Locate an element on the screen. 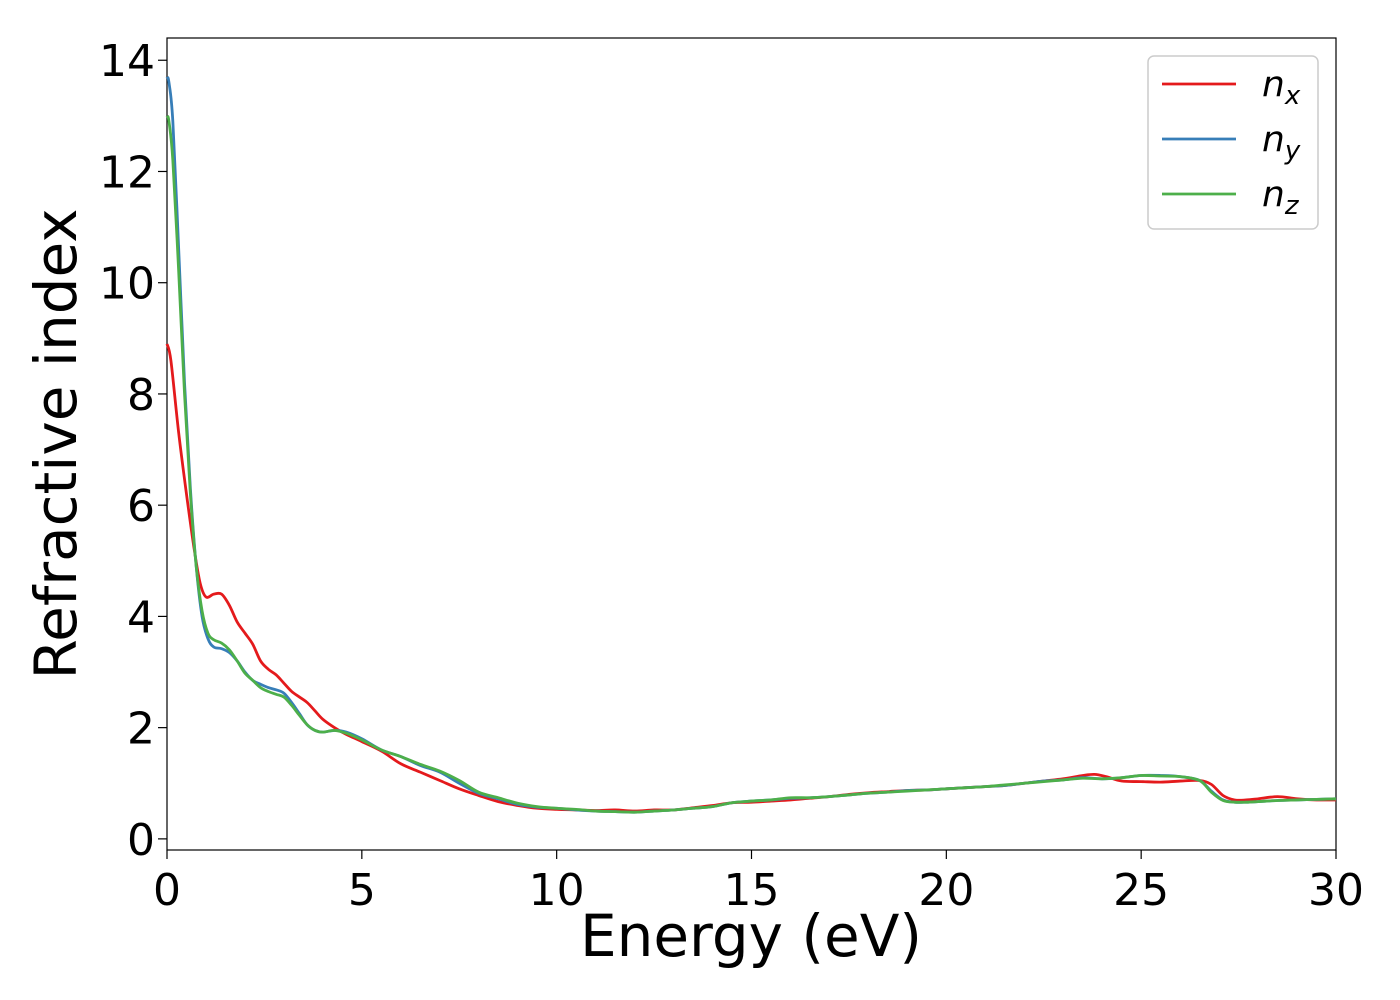 Image resolution: width=1400 pixels, height=1000 pixels. y-tick-label: 2 is located at coordinates (141, 729).